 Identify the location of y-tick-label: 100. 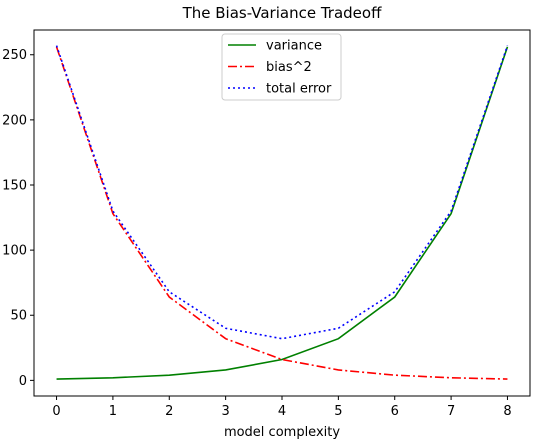
(14, 251).